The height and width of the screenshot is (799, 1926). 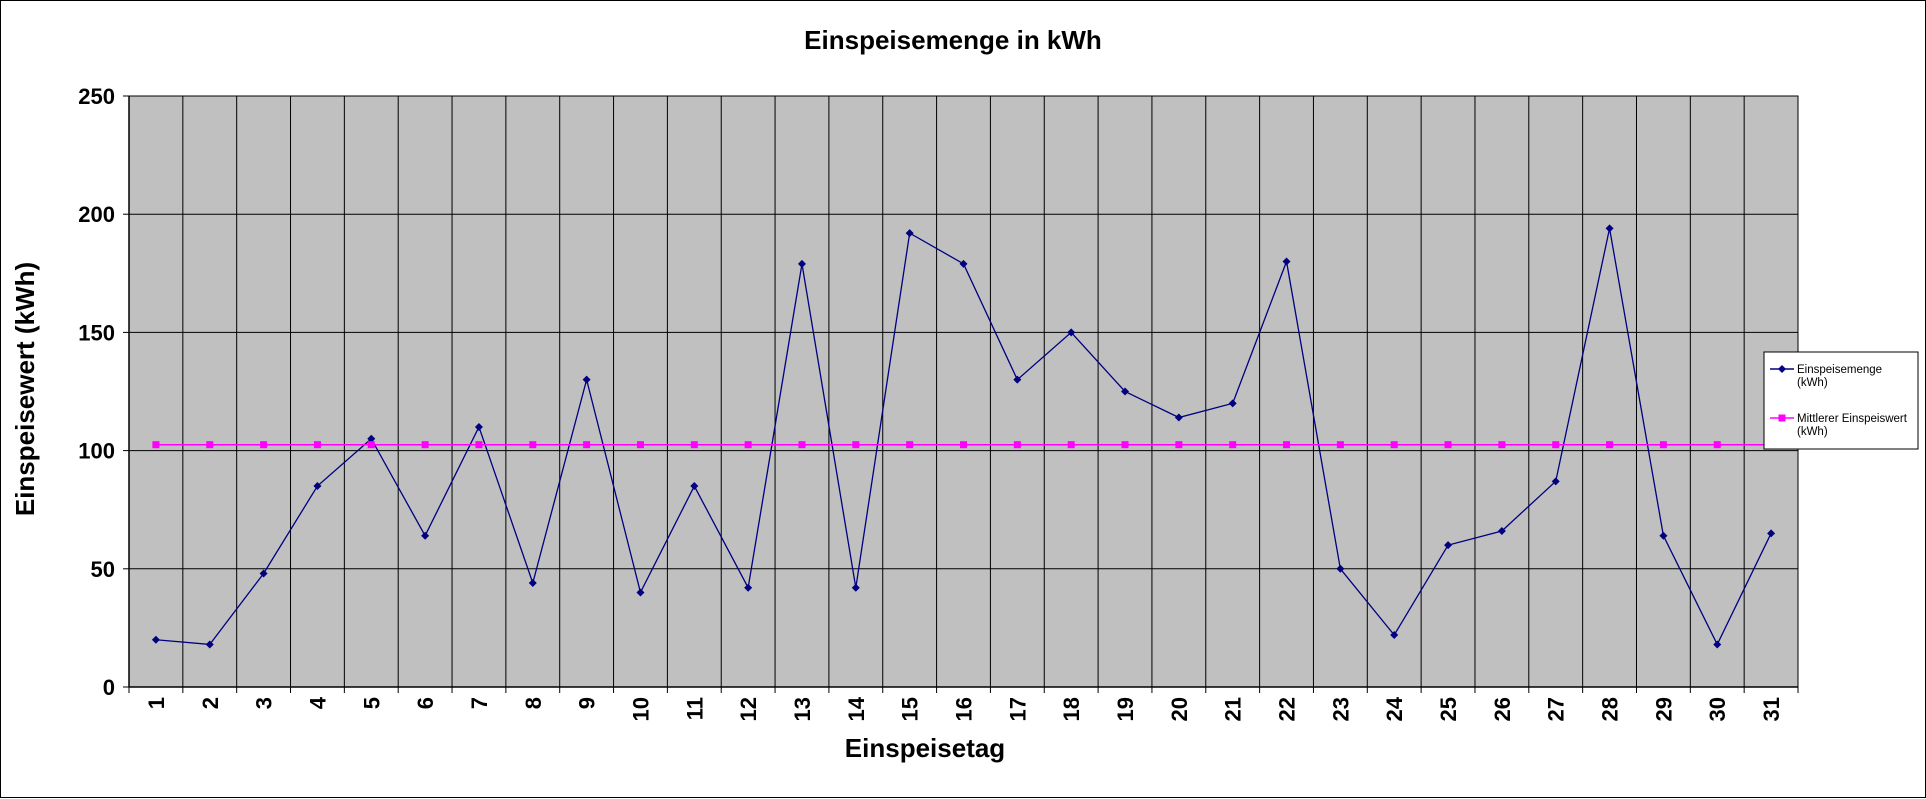 What do you see at coordinates (1839, 370) in the screenshot?
I see `legend-label: Einspeisemenge` at bounding box center [1839, 370].